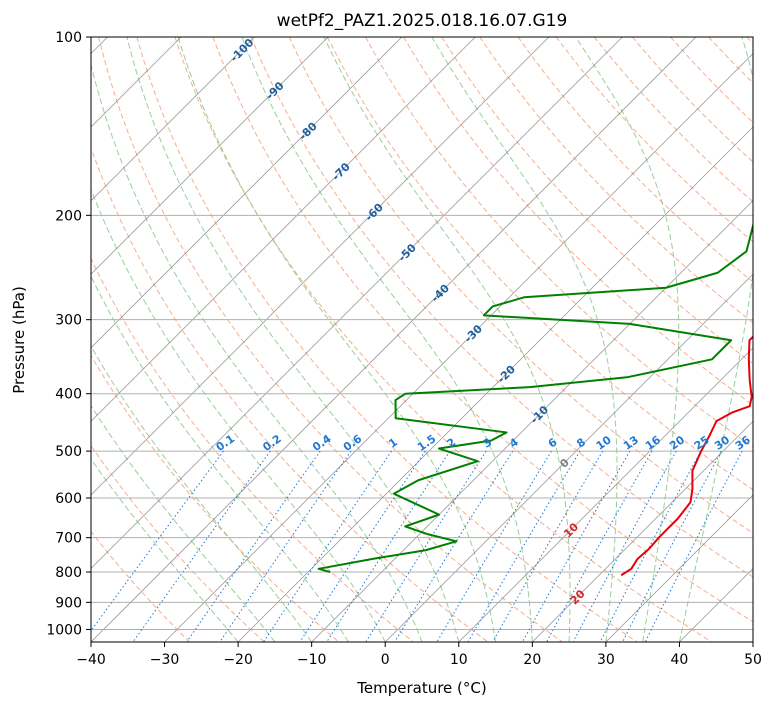 The height and width of the screenshot is (708, 775). What do you see at coordinates (578, 597) in the screenshot?
I see `isotherm-label: 20` at bounding box center [578, 597].